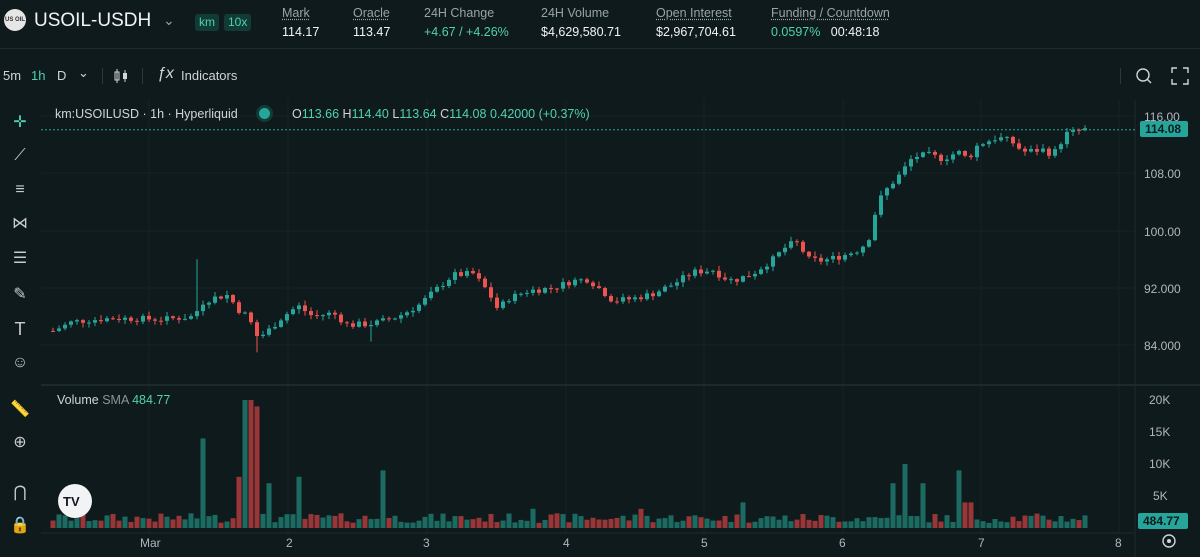 The height and width of the screenshot is (557, 1200). What do you see at coordinates (20, 492) in the screenshot?
I see `magnet-icon: ⋂` at bounding box center [20, 492].